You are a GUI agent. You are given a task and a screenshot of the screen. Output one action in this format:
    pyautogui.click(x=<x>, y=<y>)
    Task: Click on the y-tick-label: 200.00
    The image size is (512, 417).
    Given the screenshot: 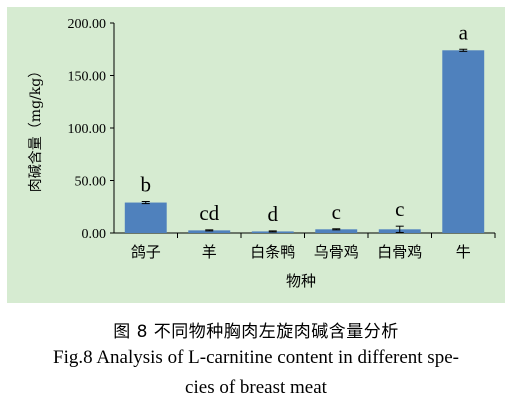 What is the action you would take?
    pyautogui.click(x=87, y=24)
    